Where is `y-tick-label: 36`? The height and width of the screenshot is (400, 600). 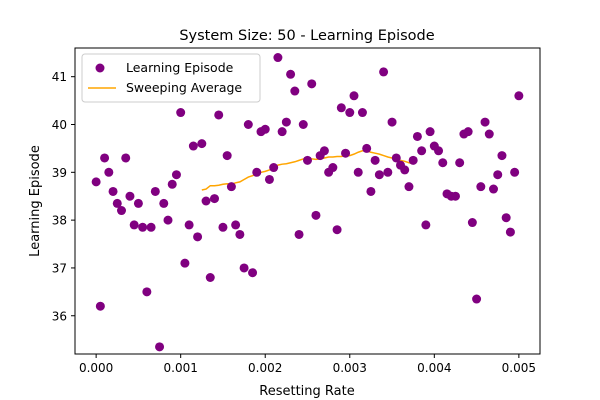
y-tick-label: 36 is located at coordinates (59, 316).